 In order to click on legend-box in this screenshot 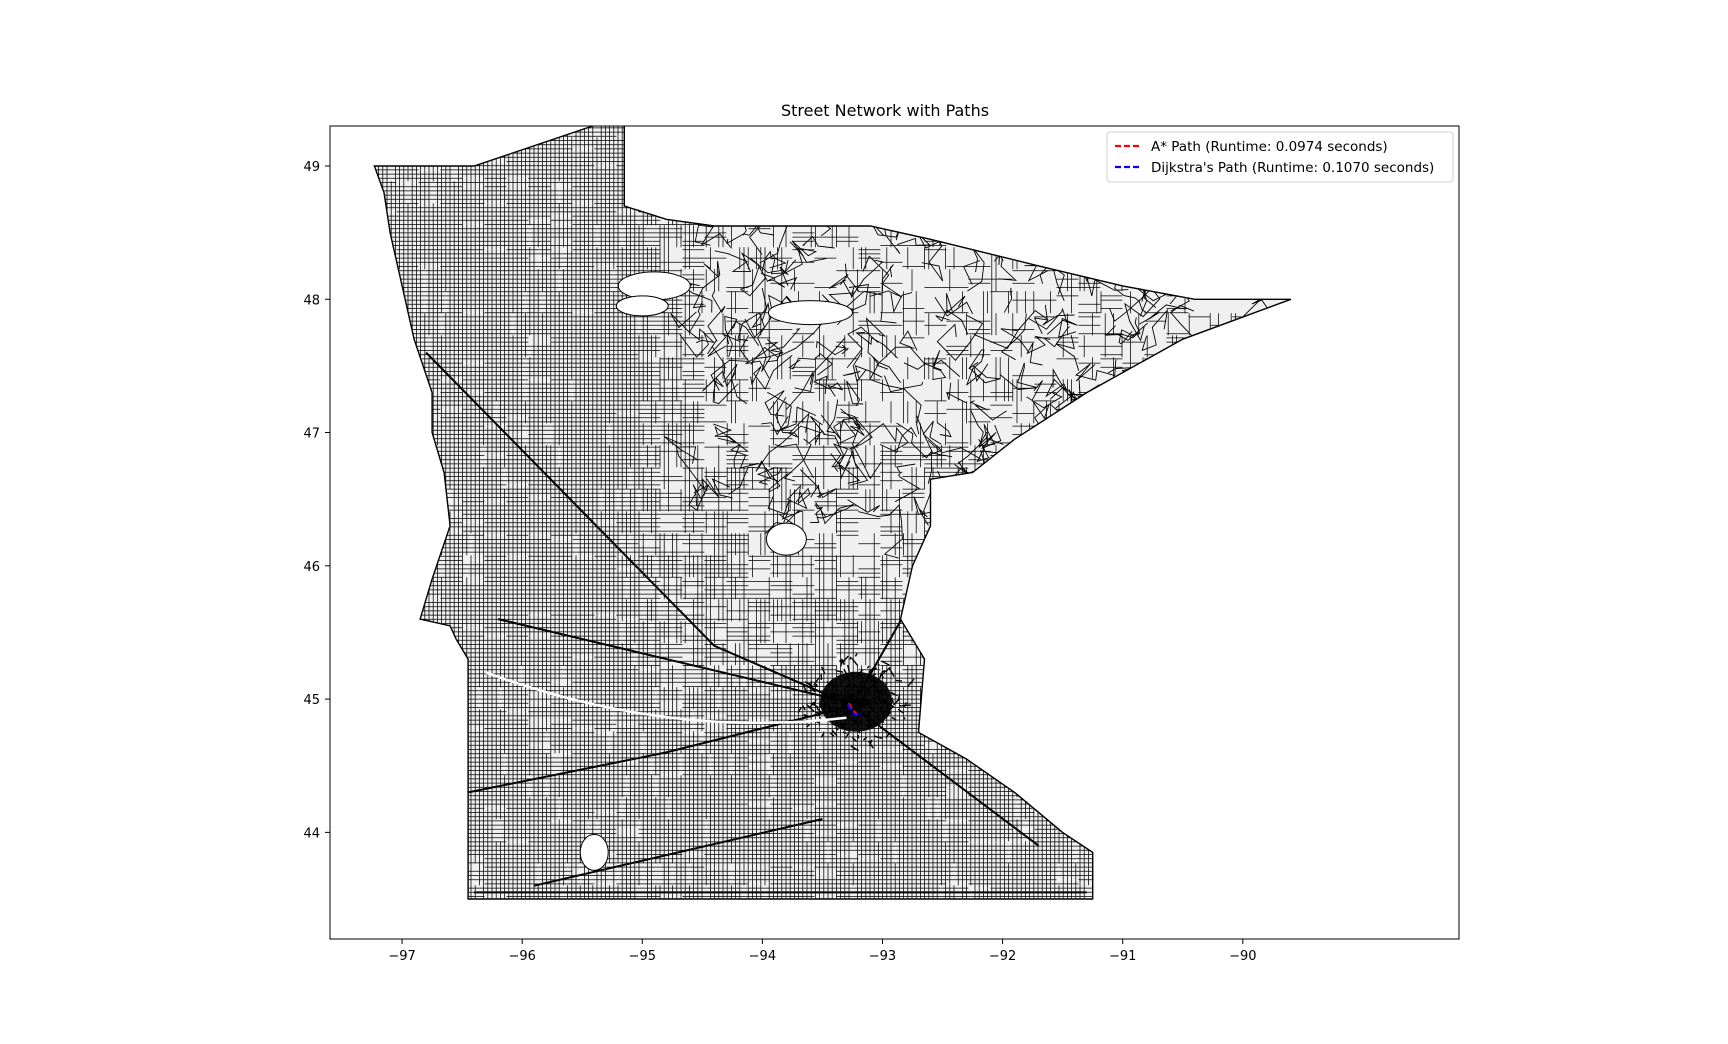, I will do `click(1280, 157)`.